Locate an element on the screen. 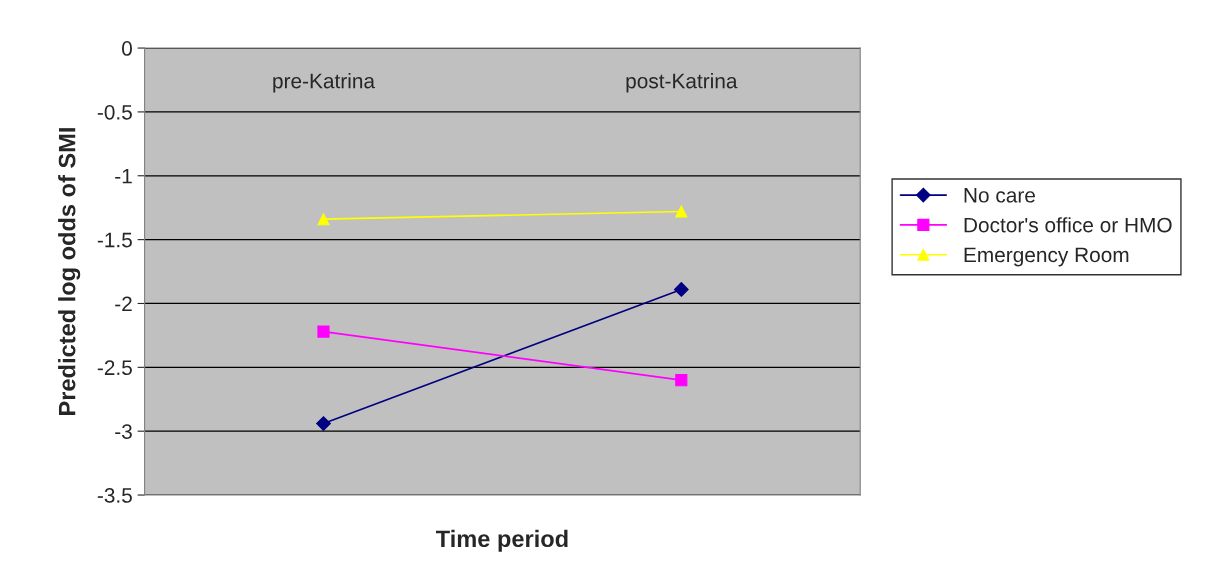  y-tick-label: -3 is located at coordinates (123, 431).